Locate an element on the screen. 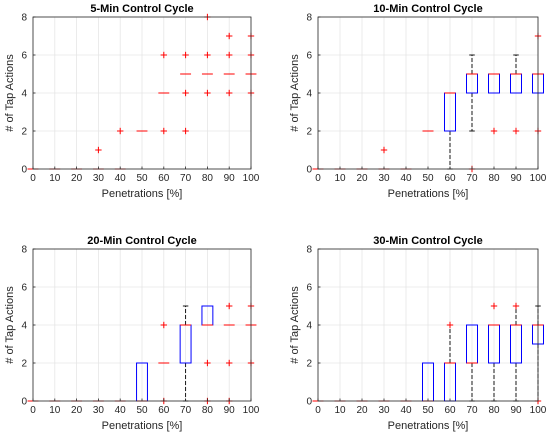 The height and width of the screenshot is (440, 550). chart-title: 20-Min Control Cycle is located at coordinates (141, 241).